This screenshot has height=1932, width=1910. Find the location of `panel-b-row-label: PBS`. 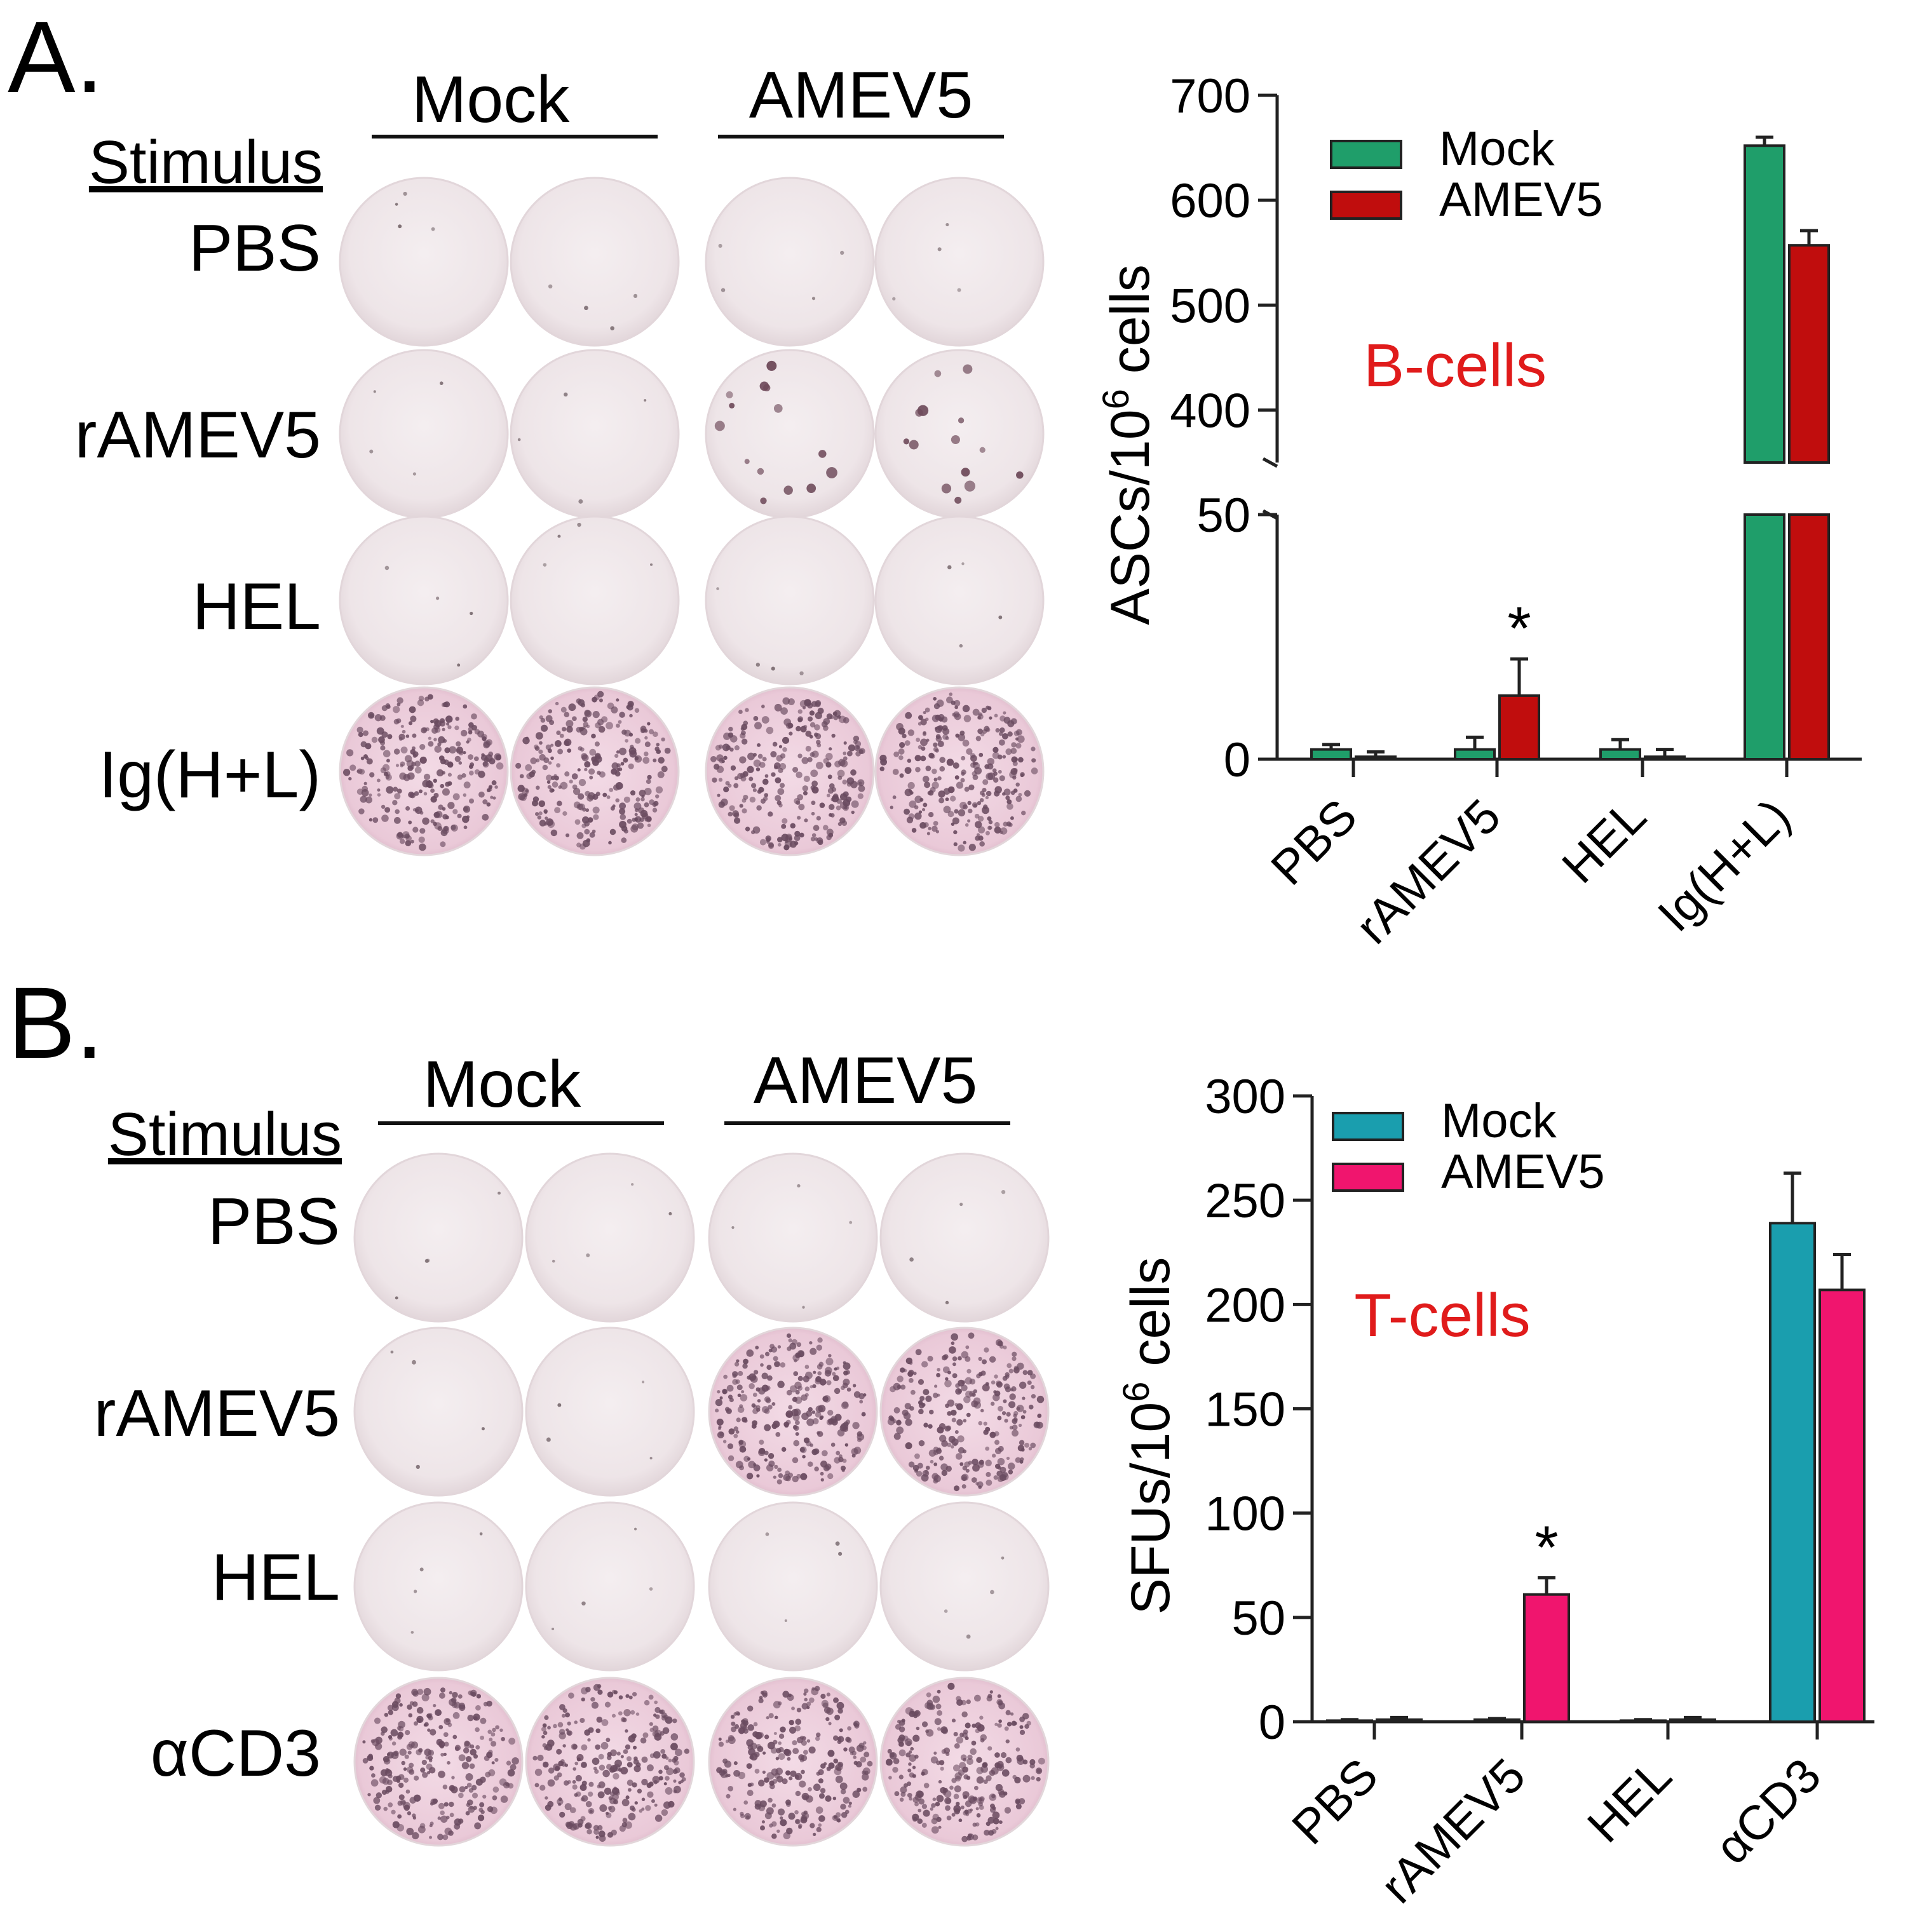

panel-b-row-label: PBS is located at coordinates (274, 1222).